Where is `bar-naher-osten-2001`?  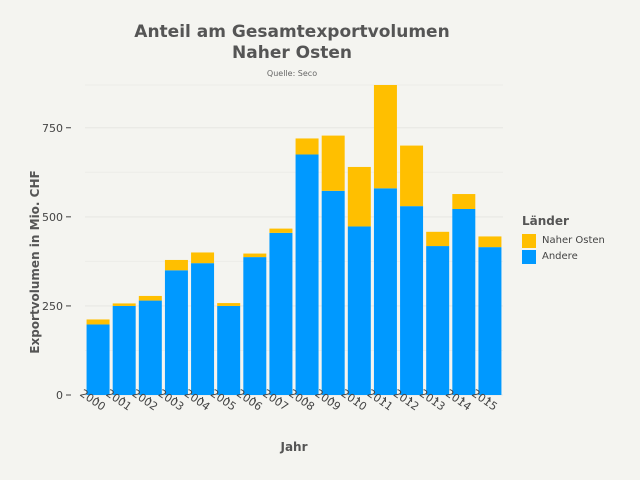 bar-naher-osten-2001 is located at coordinates (124, 304).